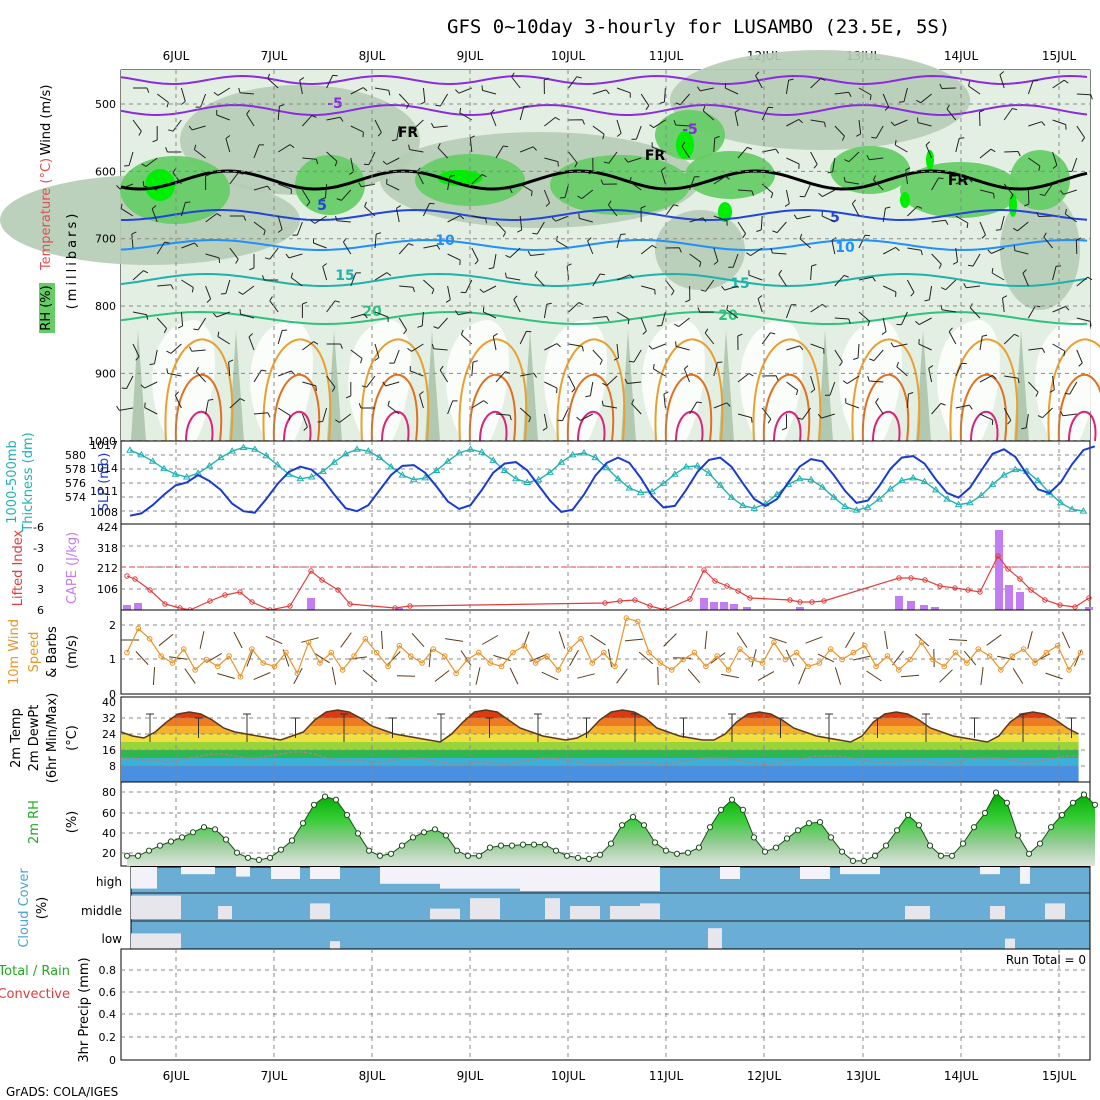 This screenshot has width=1100, height=1100. What do you see at coordinates (611, 827) in the screenshot?
I see `rh-area` at bounding box center [611, 827].